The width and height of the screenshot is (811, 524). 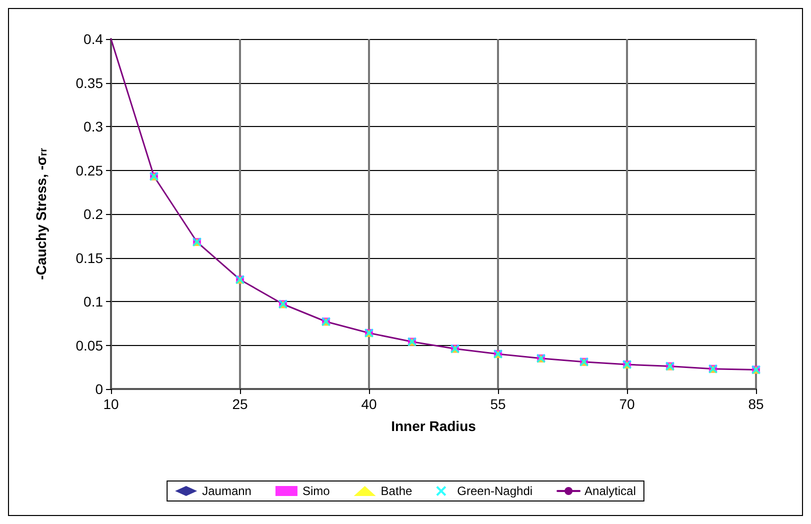 What do you see at coordinates (90, 82) in the screenshot?
I see `y-tick-label: 0.35` at bounding box center [90, 82].